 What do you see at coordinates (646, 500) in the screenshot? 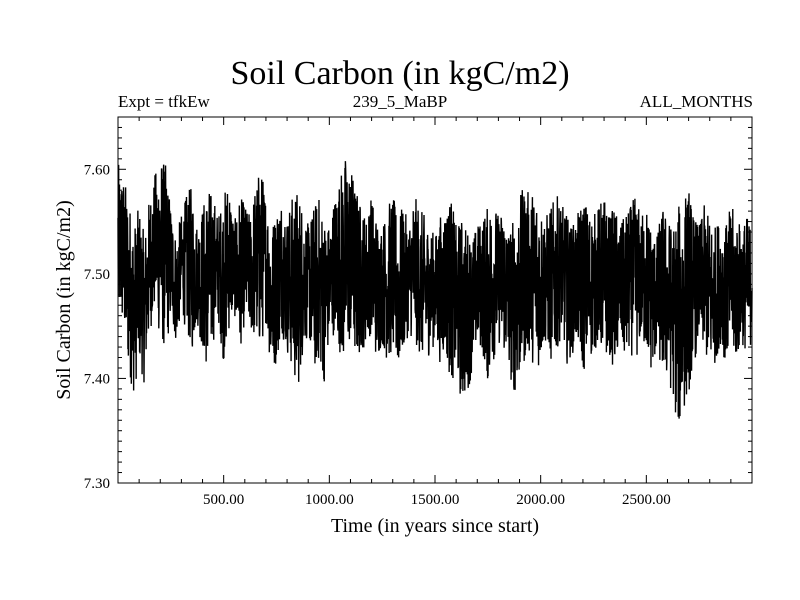
I see `x-tick-label: 2500.00` at bounding box center [646, 500].